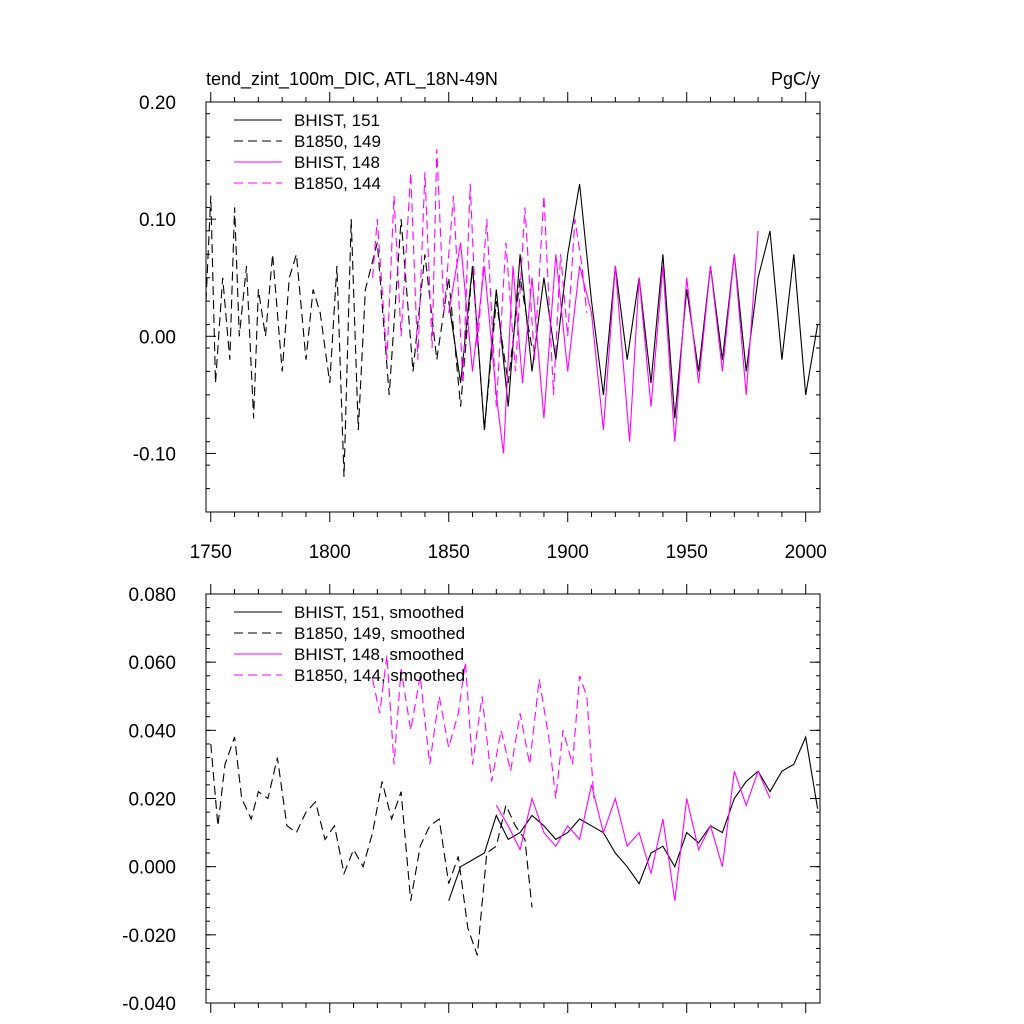  Describe the element at coordinates (152, 663) in the screenshot. I see `y-tick-label: 0.060` at that location.